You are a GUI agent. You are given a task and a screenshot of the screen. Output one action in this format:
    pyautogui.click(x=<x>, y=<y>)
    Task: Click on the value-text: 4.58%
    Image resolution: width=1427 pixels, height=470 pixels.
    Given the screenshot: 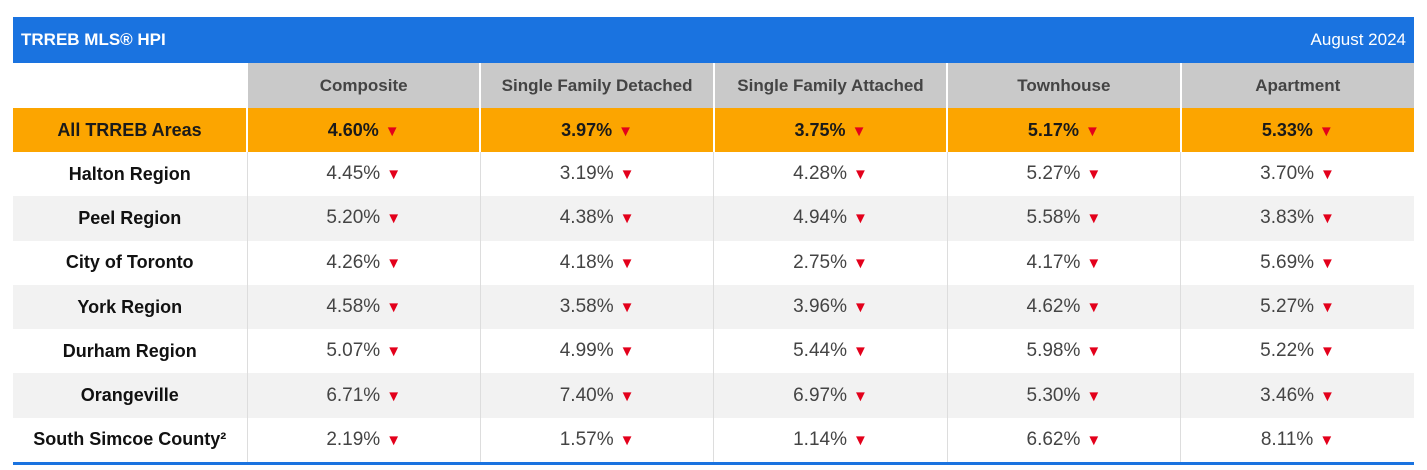 What is the action you would take?
    pyautogui.click(x=353, y=307)
    